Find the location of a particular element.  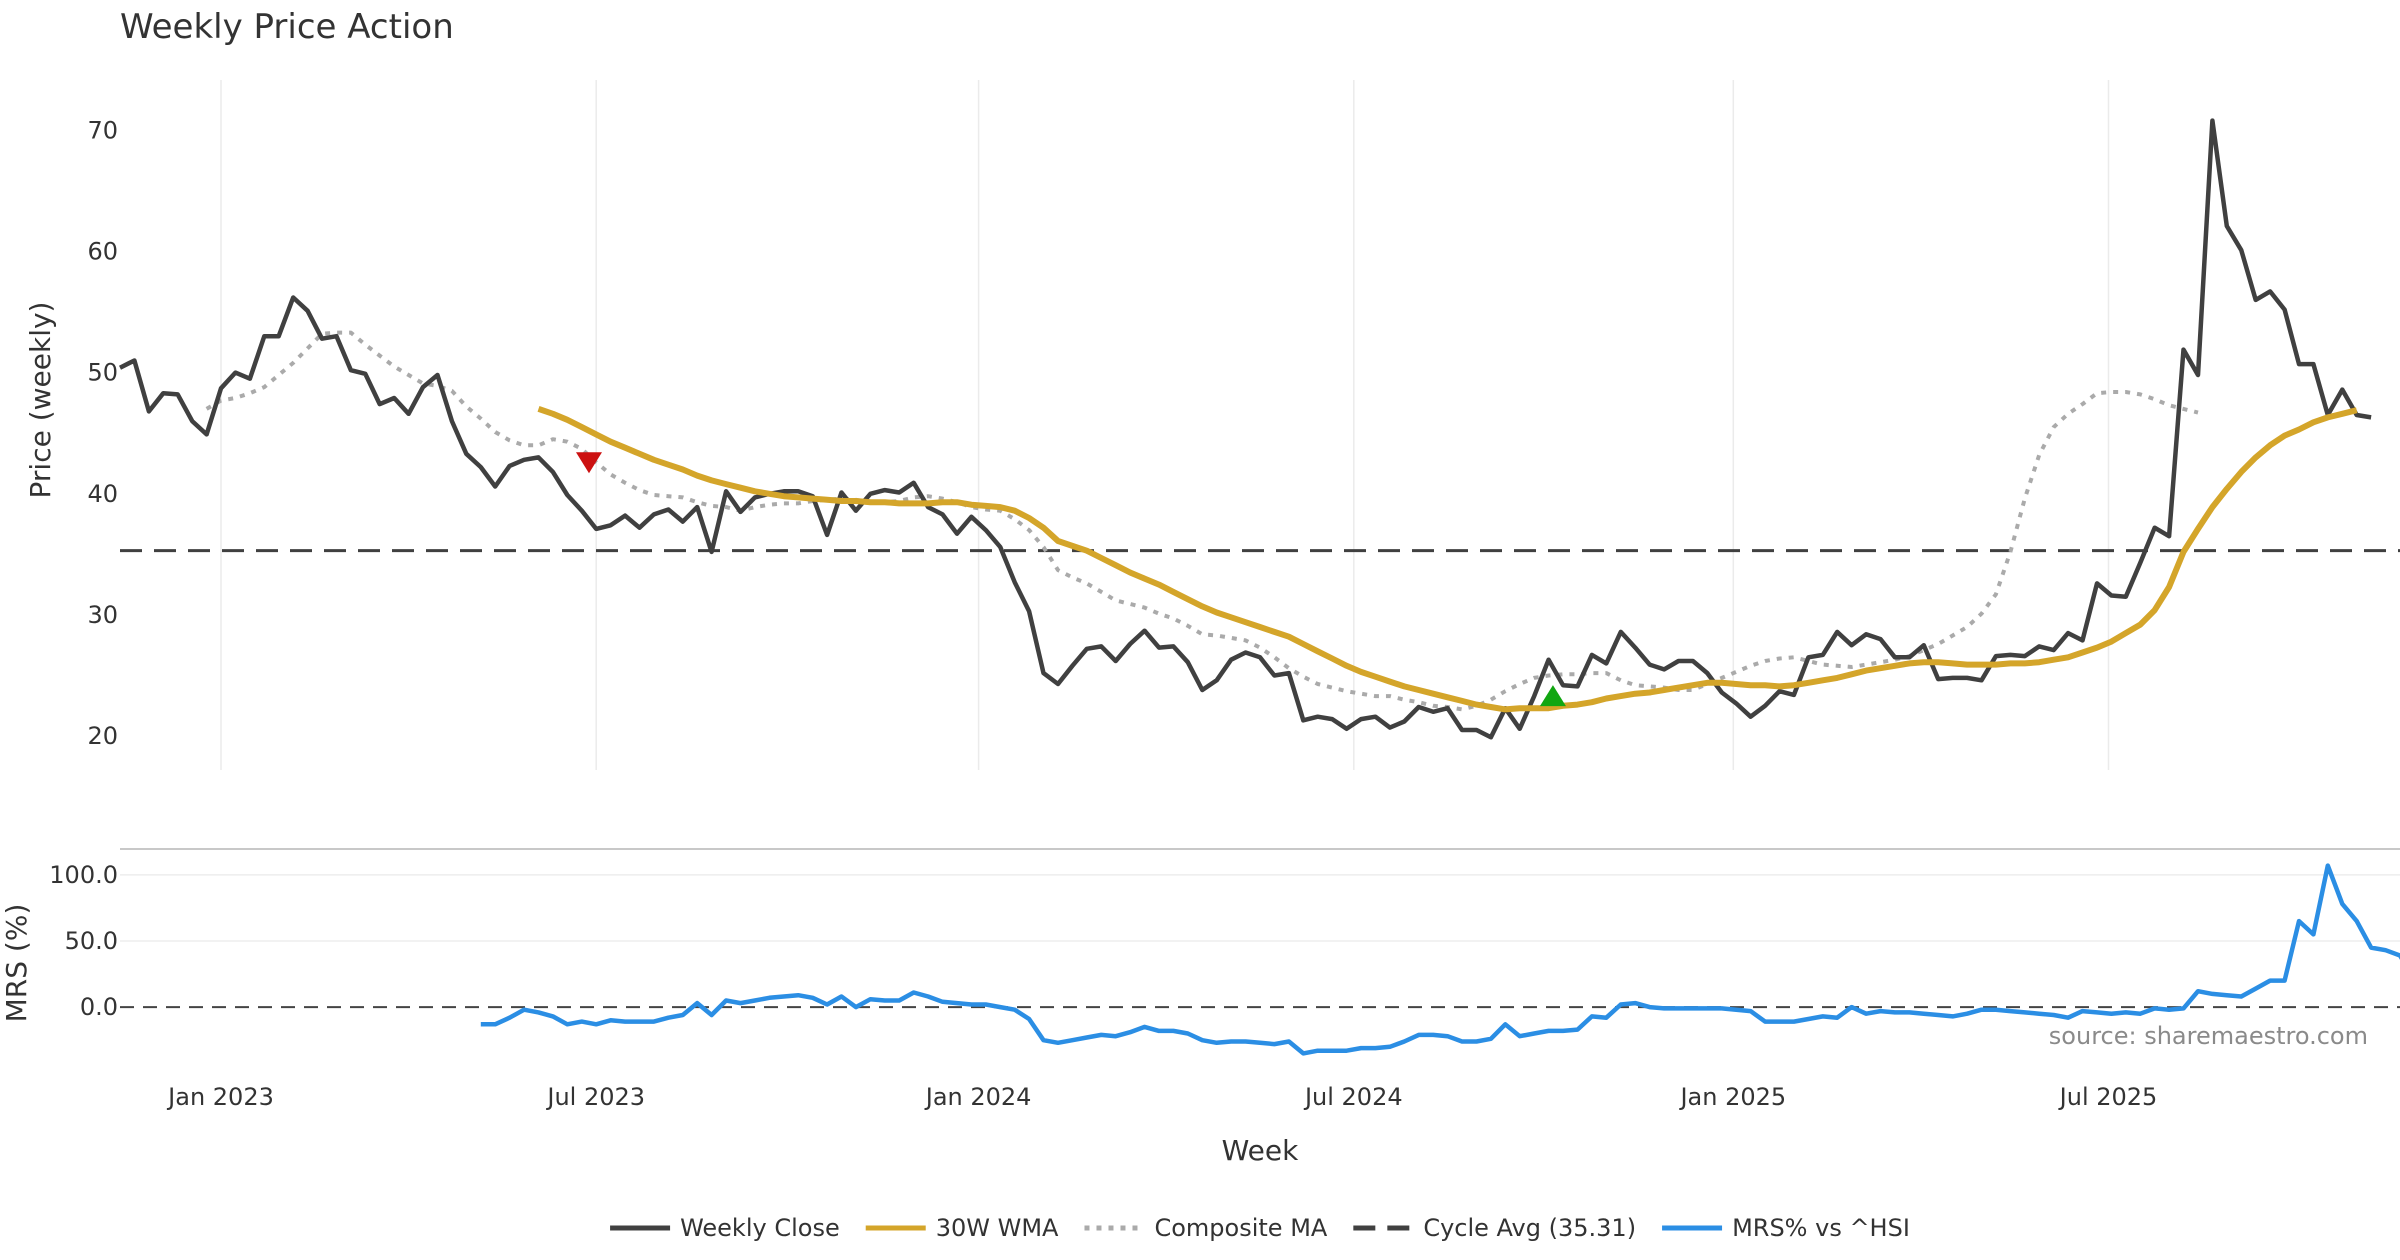

legend-item-mrs-vs-hsi: MRS% vs ^HSI is located at coordinates (1786, 1228).